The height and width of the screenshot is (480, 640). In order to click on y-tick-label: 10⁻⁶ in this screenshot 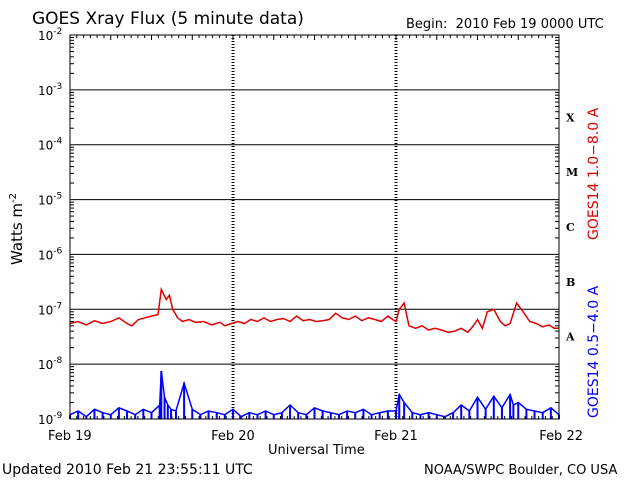, I will do `click(50, 254)`.